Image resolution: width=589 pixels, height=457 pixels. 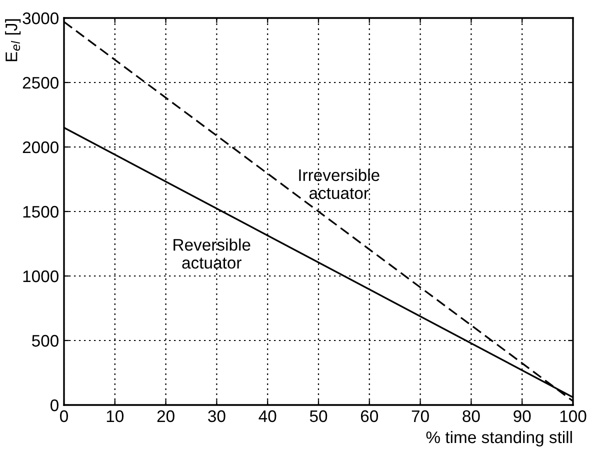 What do you see at coordinates (165, 416) in the screenshot?
I see `x-tick-label: 20` at bounding box center [165, 416].